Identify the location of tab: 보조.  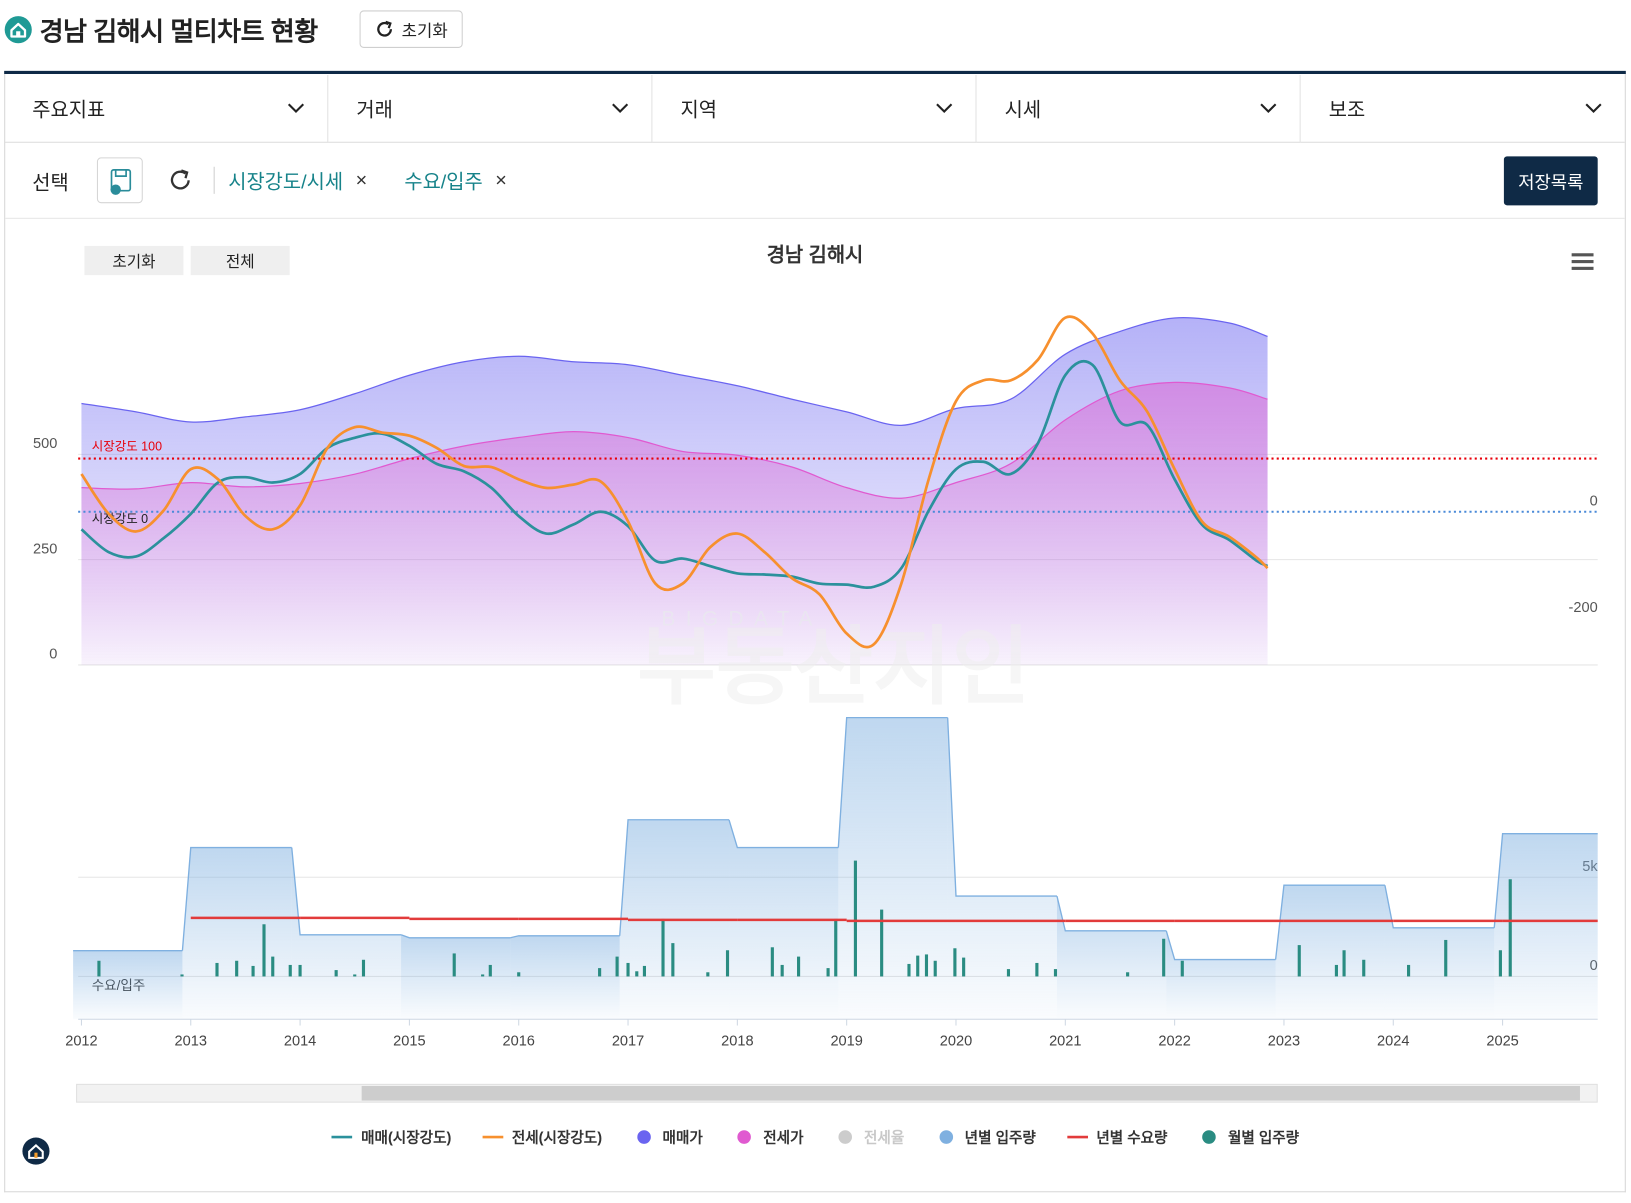
(1462, 109).